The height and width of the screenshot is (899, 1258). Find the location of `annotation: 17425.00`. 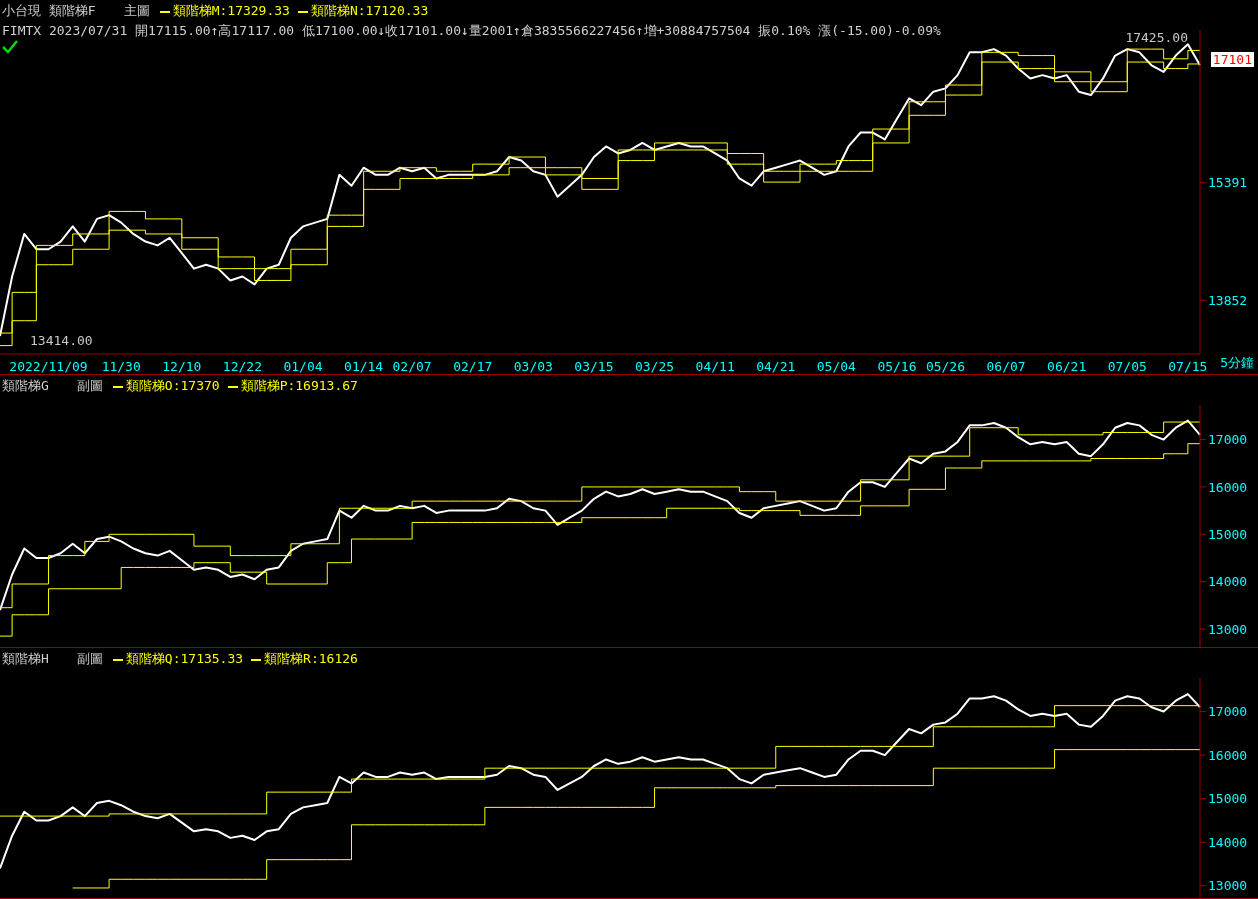

annotation: 17425.00 is located at coordinates (1156, 37).